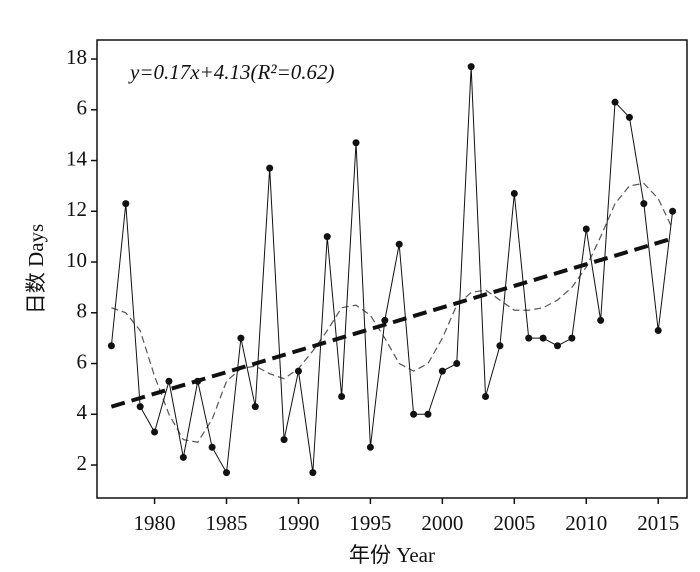 This screenshot has width=700, height=572. What do you see at coordinates (76, 260) in the screenshot?
I see `y-tick-label: 10` at bounding box center [76, 260].